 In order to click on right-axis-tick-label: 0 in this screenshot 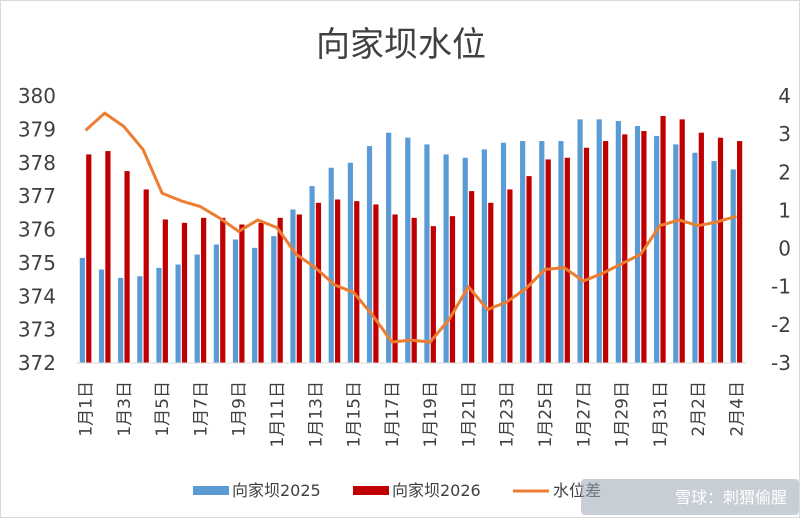, I will do `click(784, 249)`.